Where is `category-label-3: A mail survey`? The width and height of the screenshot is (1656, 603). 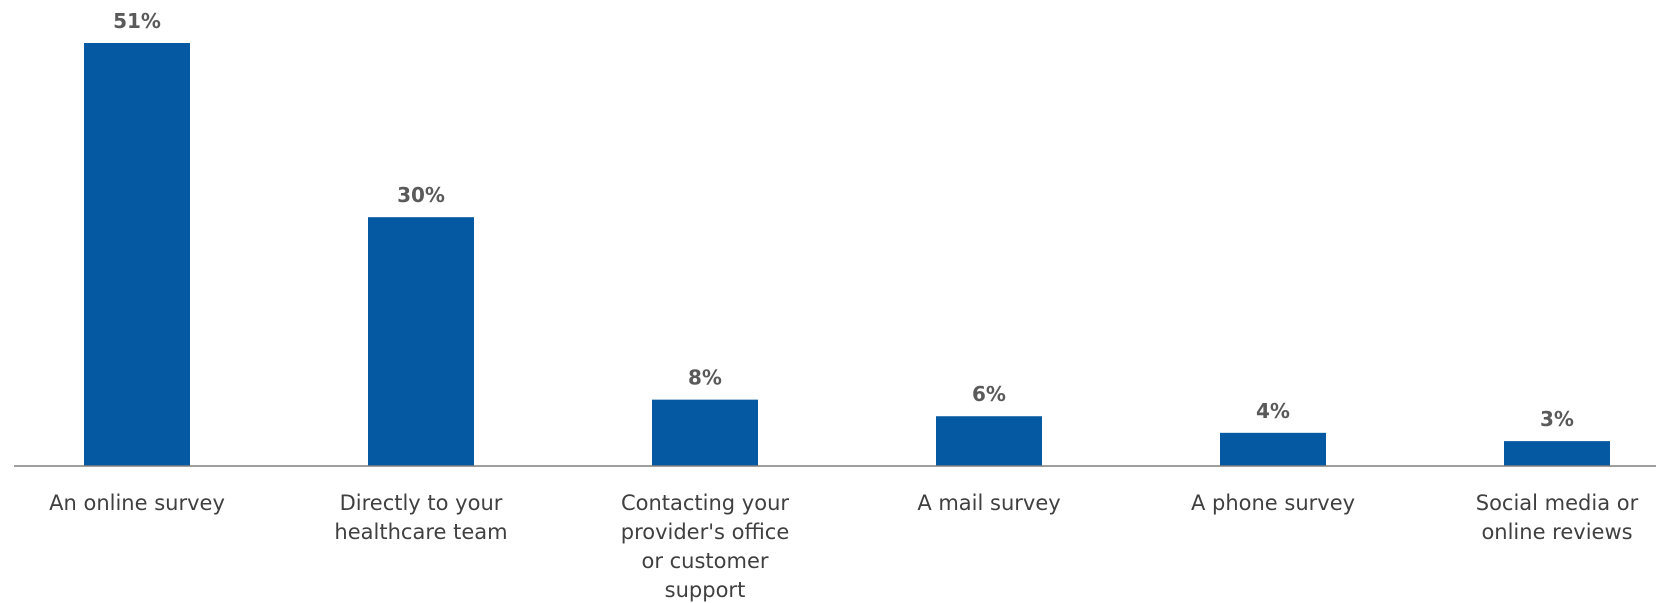
category-label-3: A mail survey is located at coordinates (988, 503).